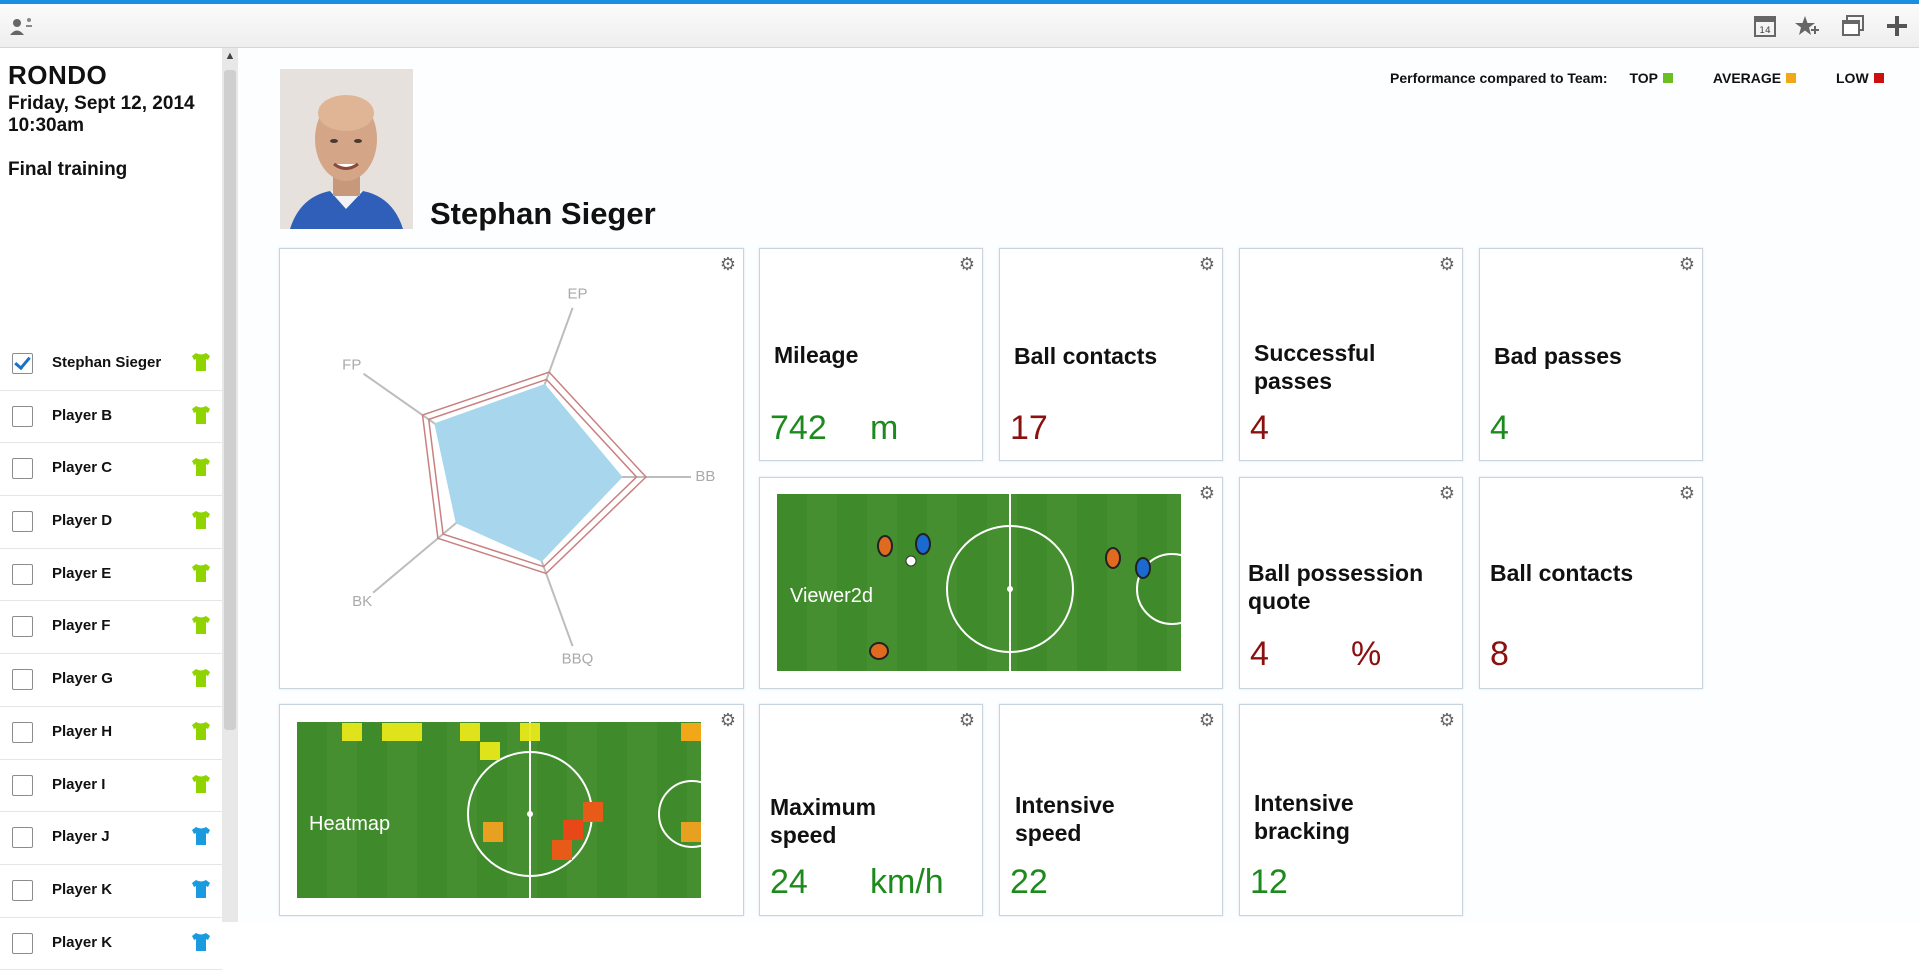  Describe the element at coordinates (1336, 587) in the screenshot. I see `kpi-label: Ball possession quote` at that location.